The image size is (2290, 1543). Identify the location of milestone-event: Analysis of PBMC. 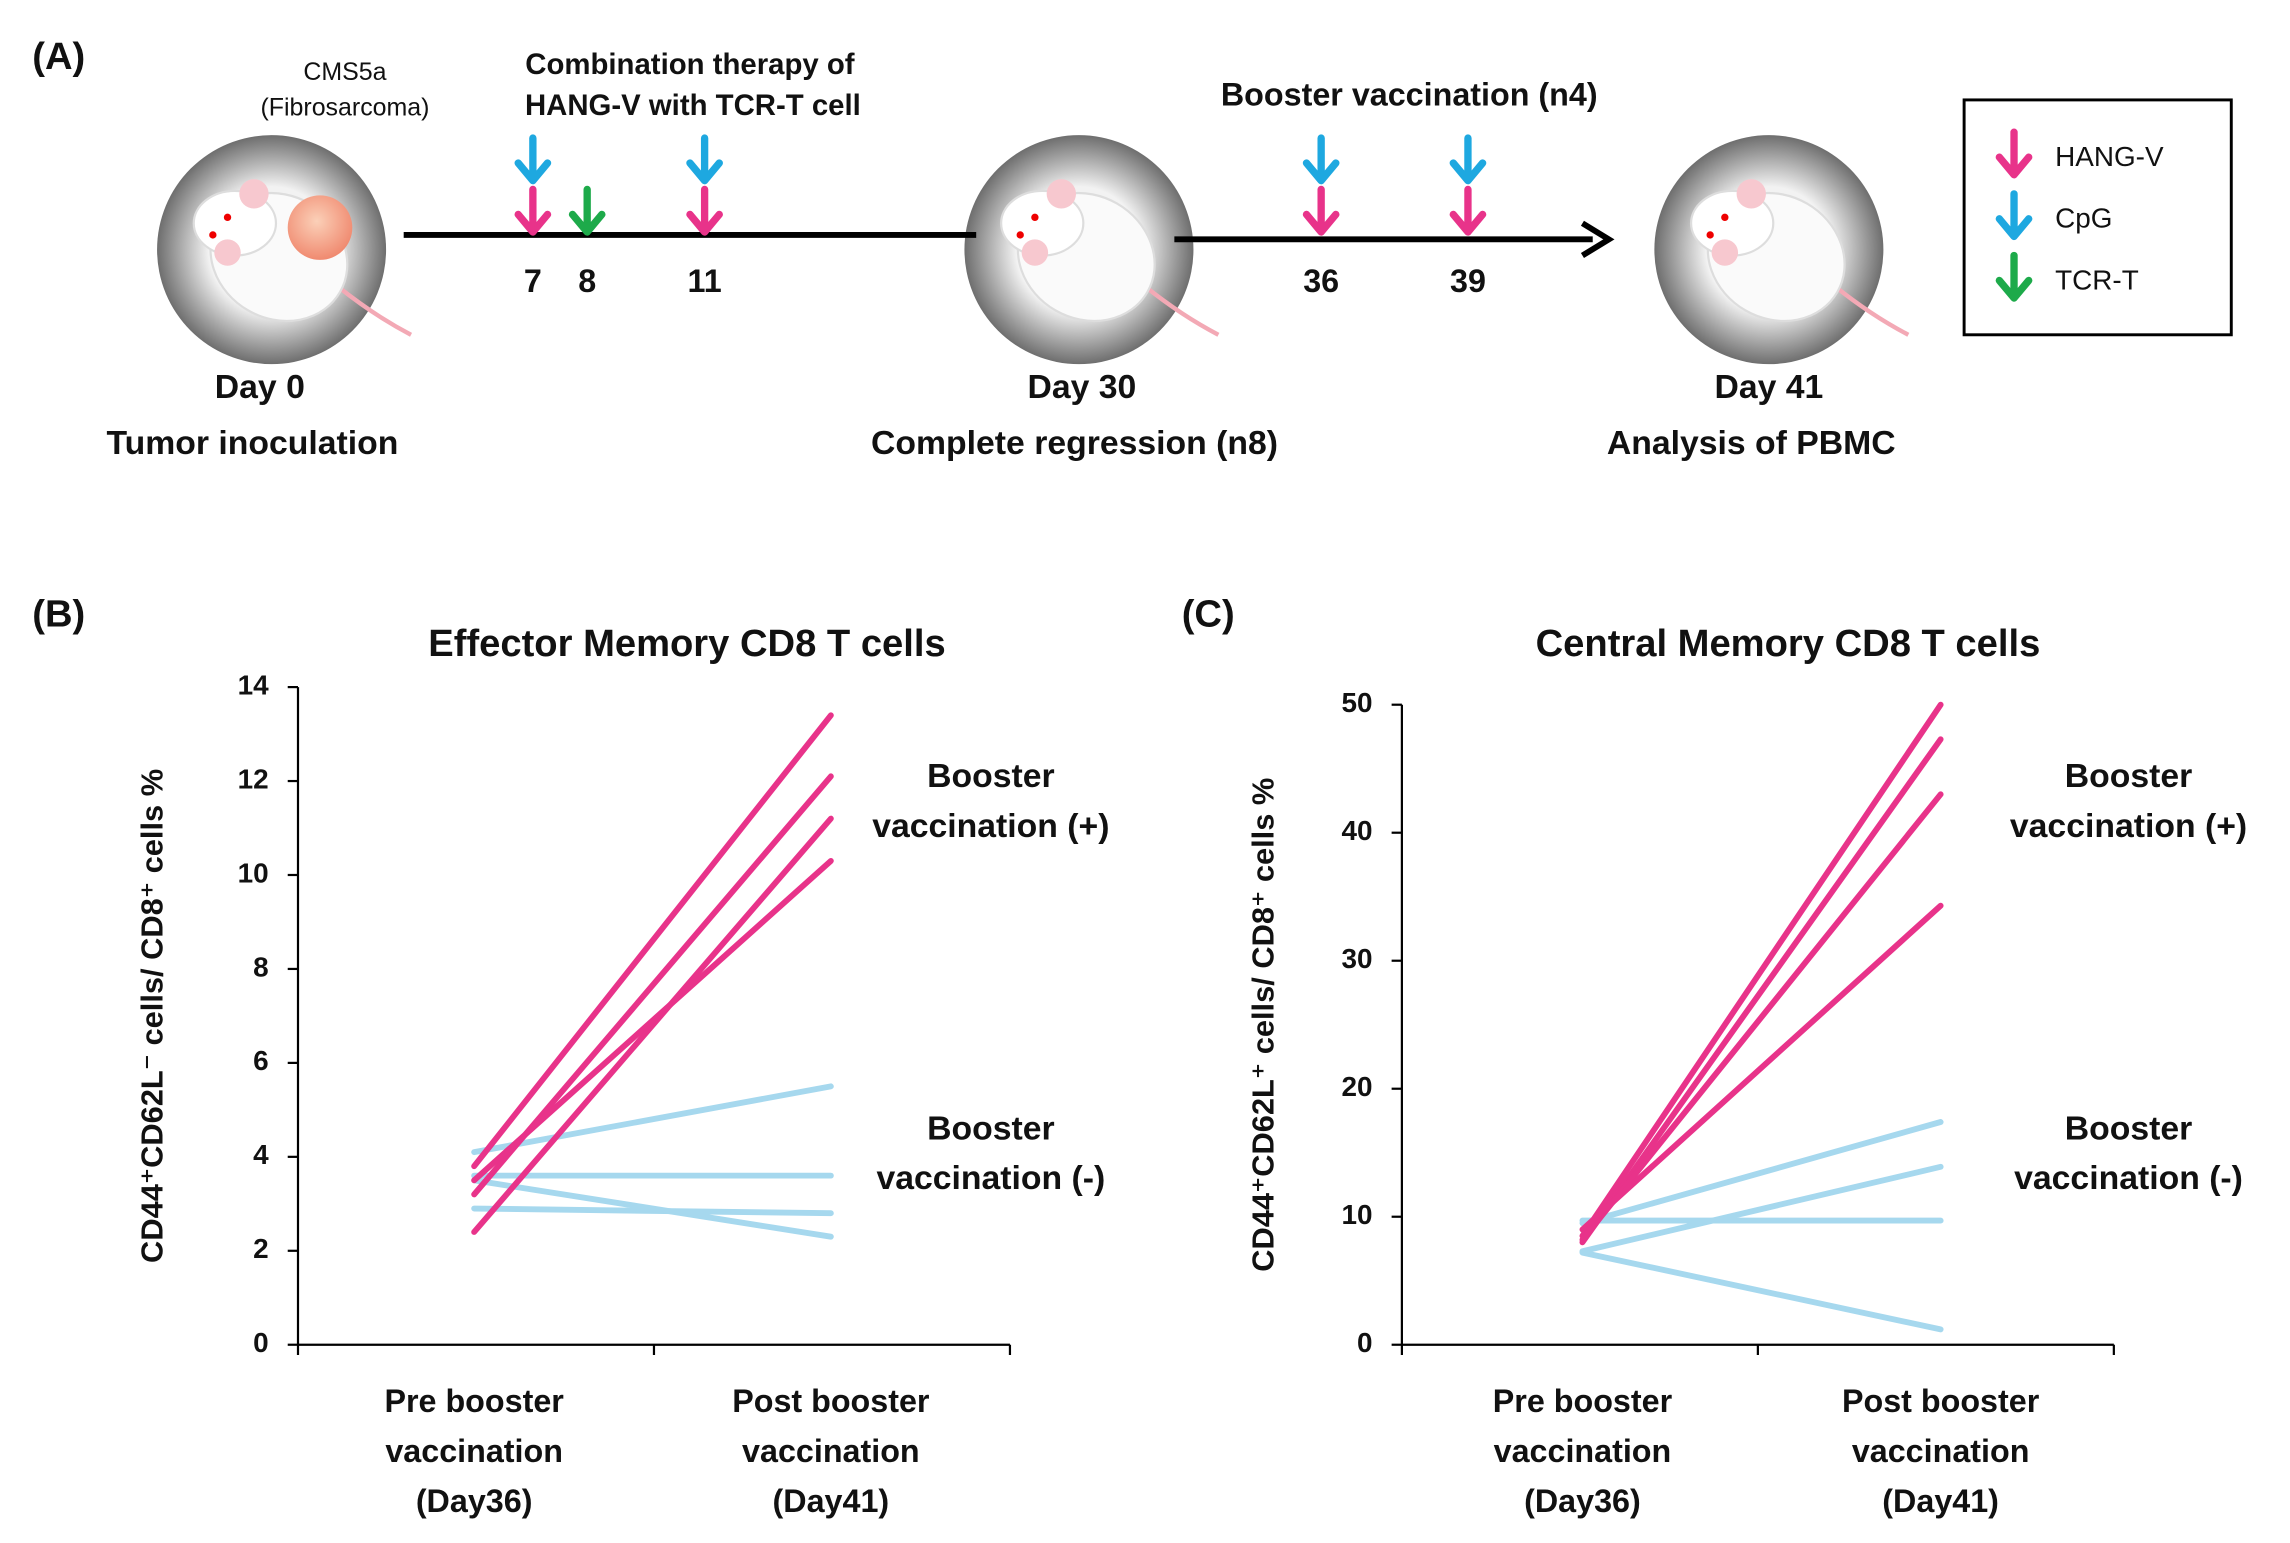
(1751, 443).